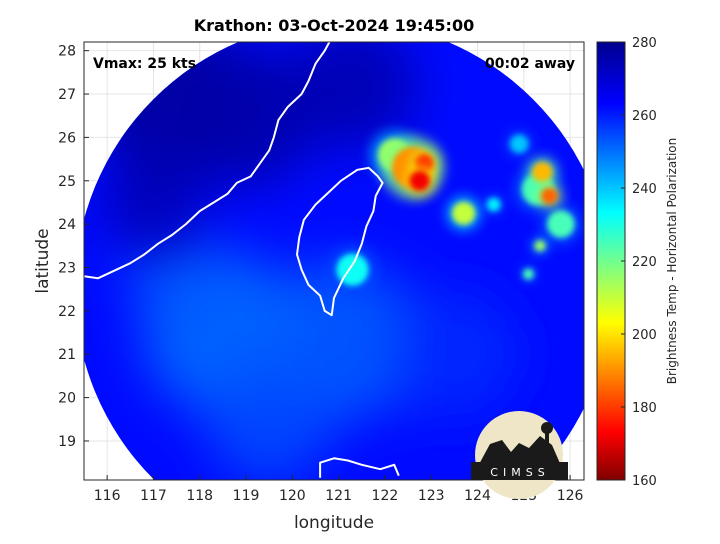 This screenshot has width=720, height=544. What do you see at coordinates (570, 496) in the screenshot?
I see `x-tick-label: 126` at bounding box center [570, 496].